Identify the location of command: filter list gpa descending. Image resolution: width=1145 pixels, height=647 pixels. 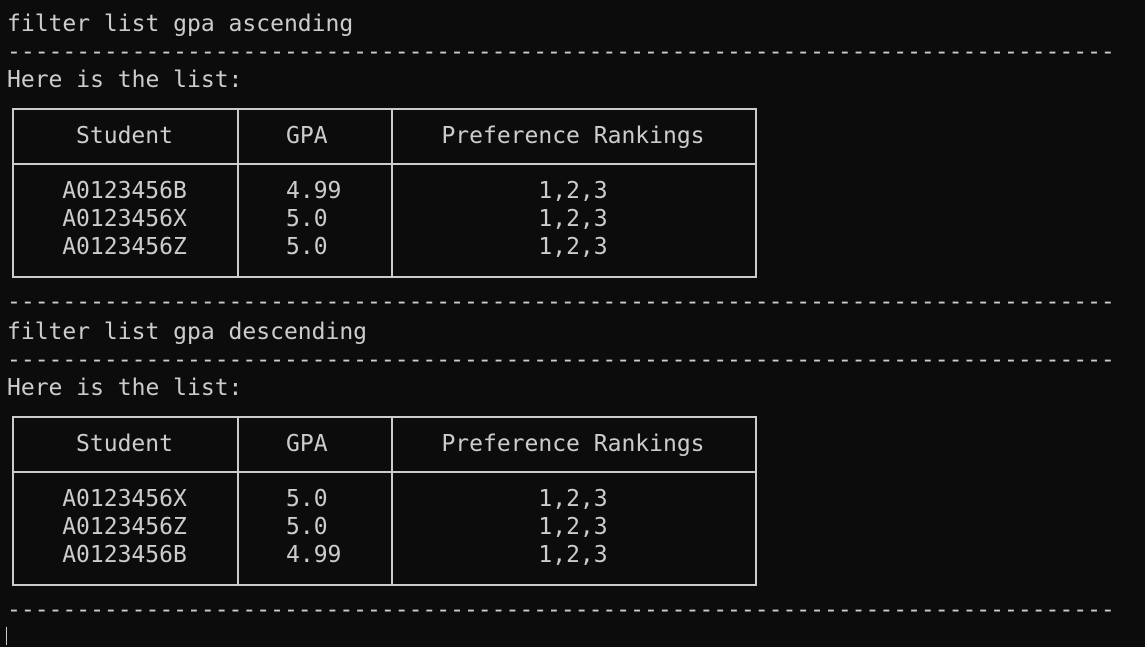
(187, 332).